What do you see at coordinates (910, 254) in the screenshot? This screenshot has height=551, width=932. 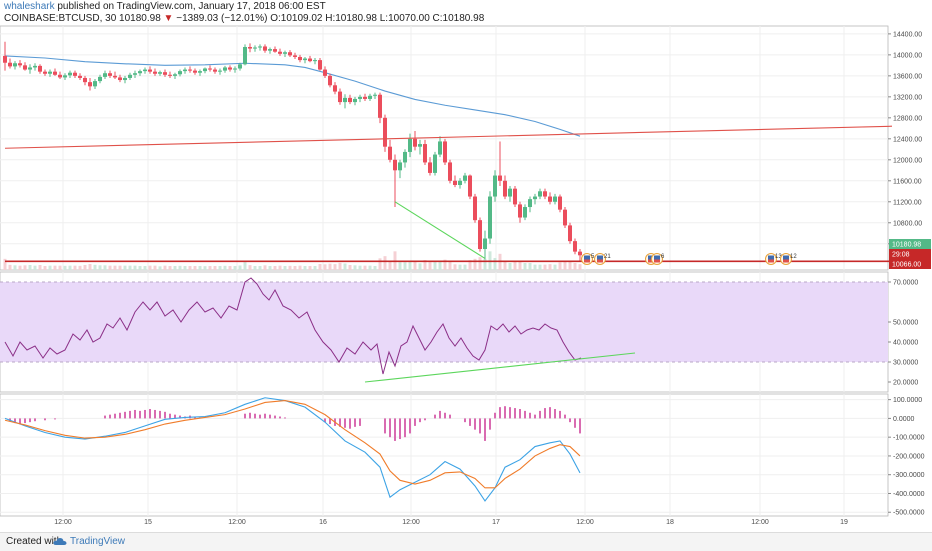 I see `price-badge` at bounding box center [910, 254].